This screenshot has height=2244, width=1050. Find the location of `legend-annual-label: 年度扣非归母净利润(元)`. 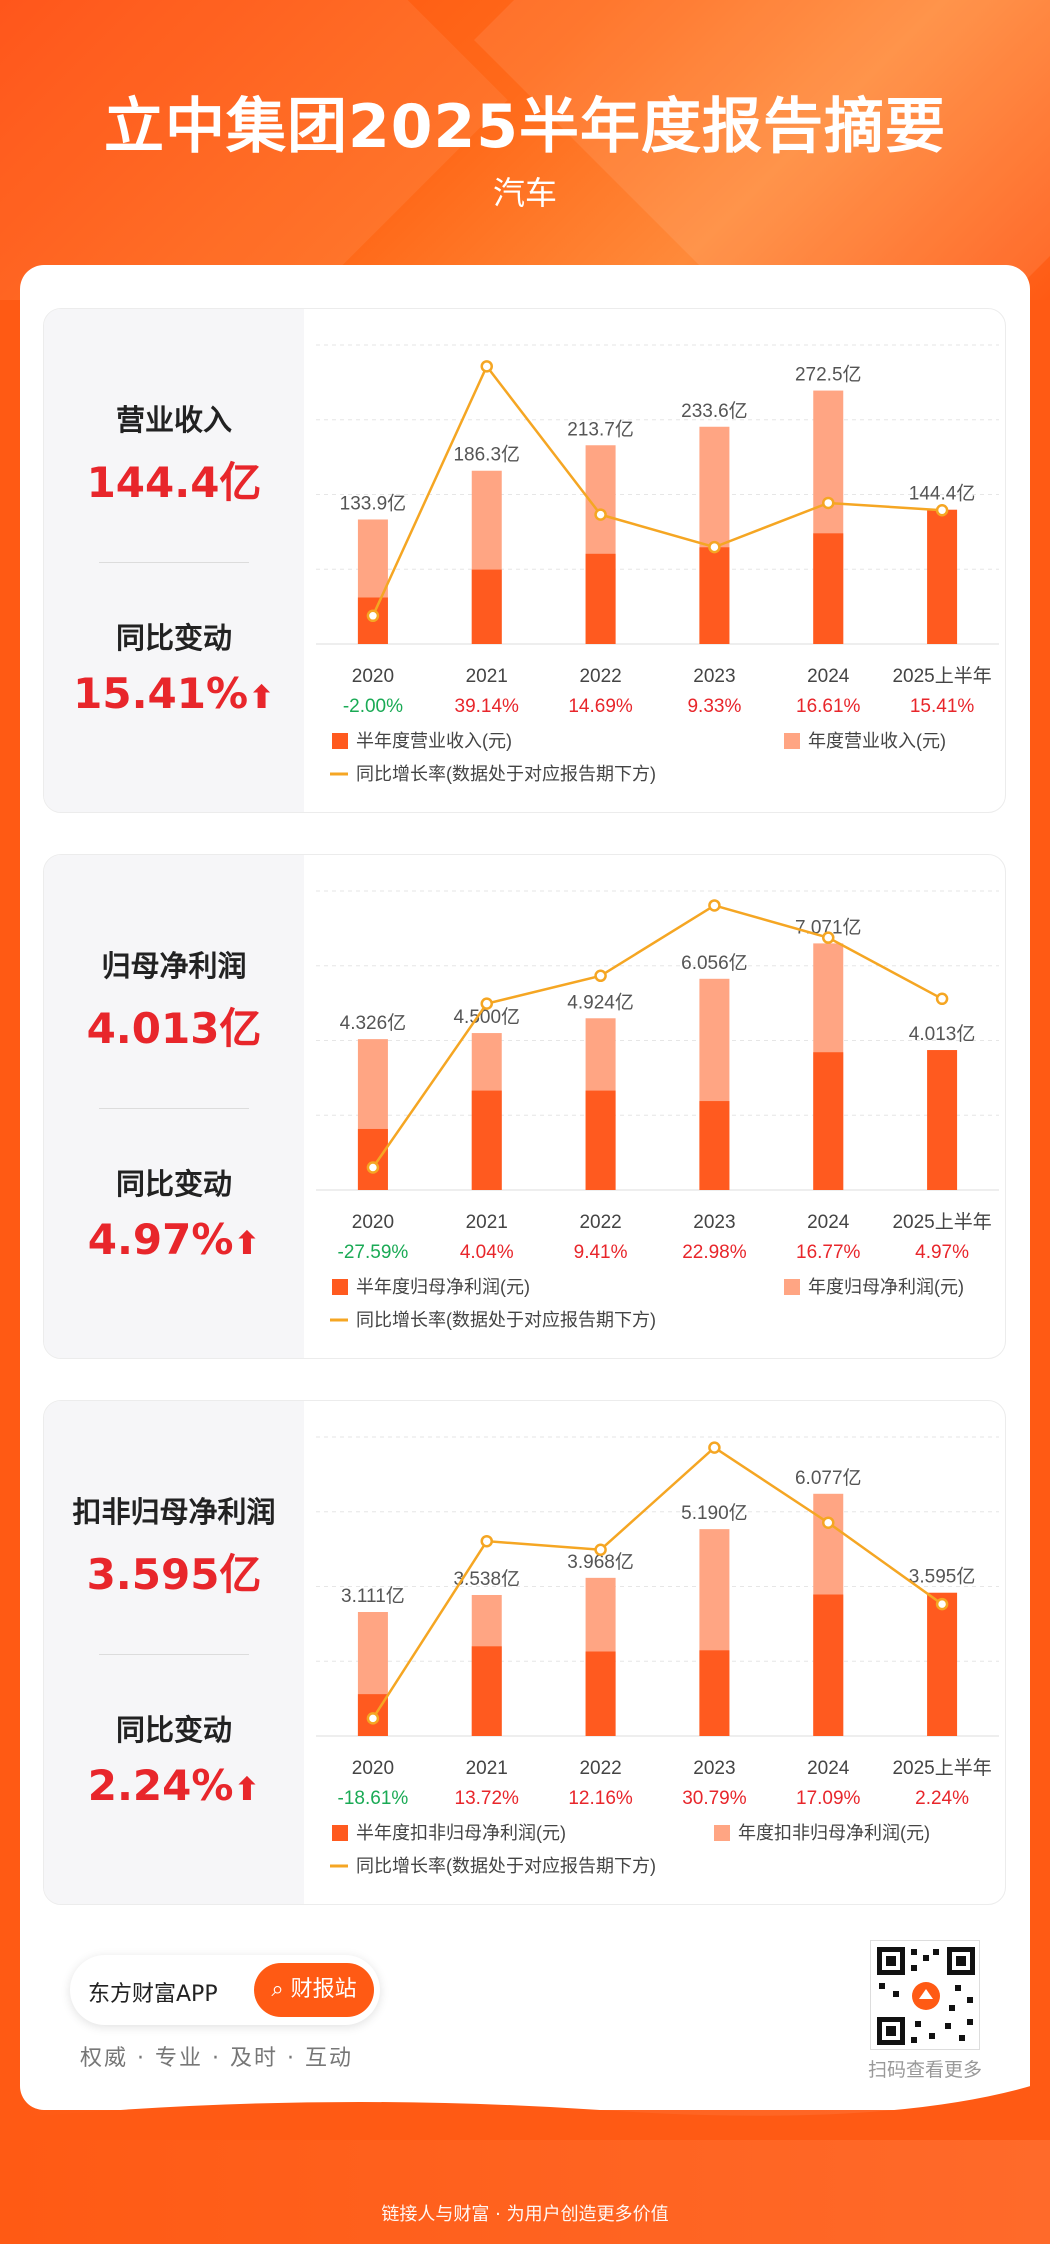

legend-annual-label: 年度扣非归母净利润(元) is located at coordinates (834, 1833).